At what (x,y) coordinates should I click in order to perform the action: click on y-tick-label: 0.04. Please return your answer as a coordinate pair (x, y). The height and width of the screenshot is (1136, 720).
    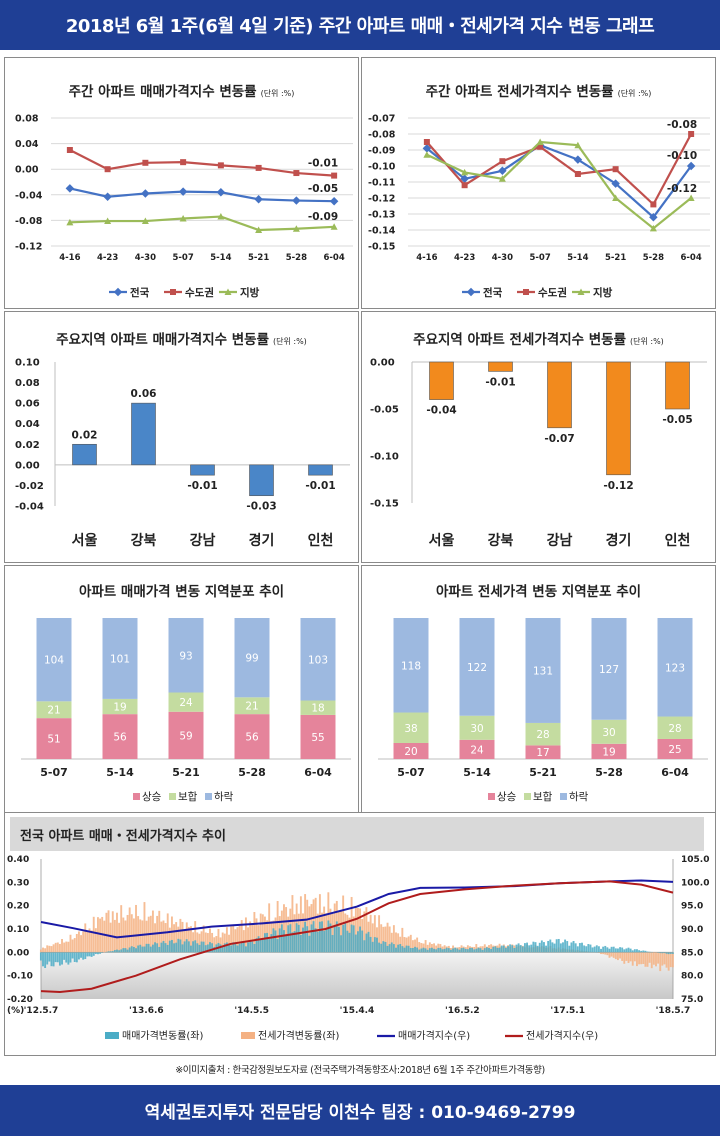
    Looking at the image, I should click on (27, 144).